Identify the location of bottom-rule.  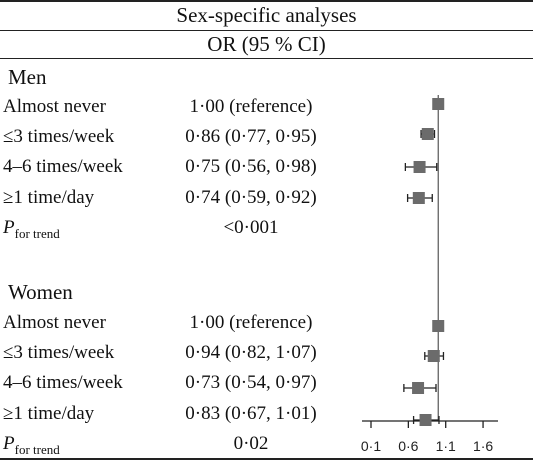
(266, 459).